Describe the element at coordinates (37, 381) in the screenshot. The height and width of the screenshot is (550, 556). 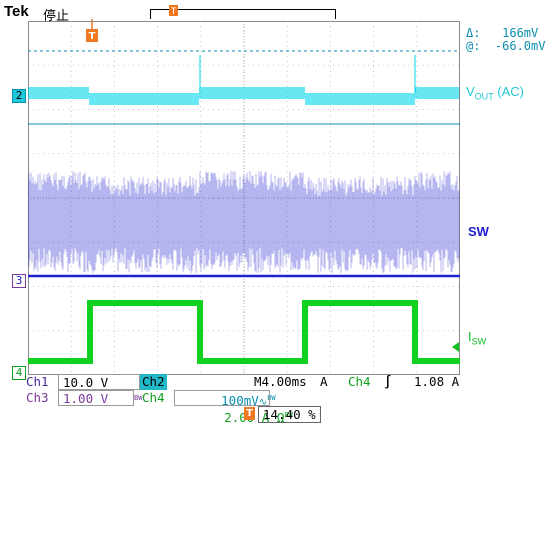
I see `ch1-label: Ch1` at that location.